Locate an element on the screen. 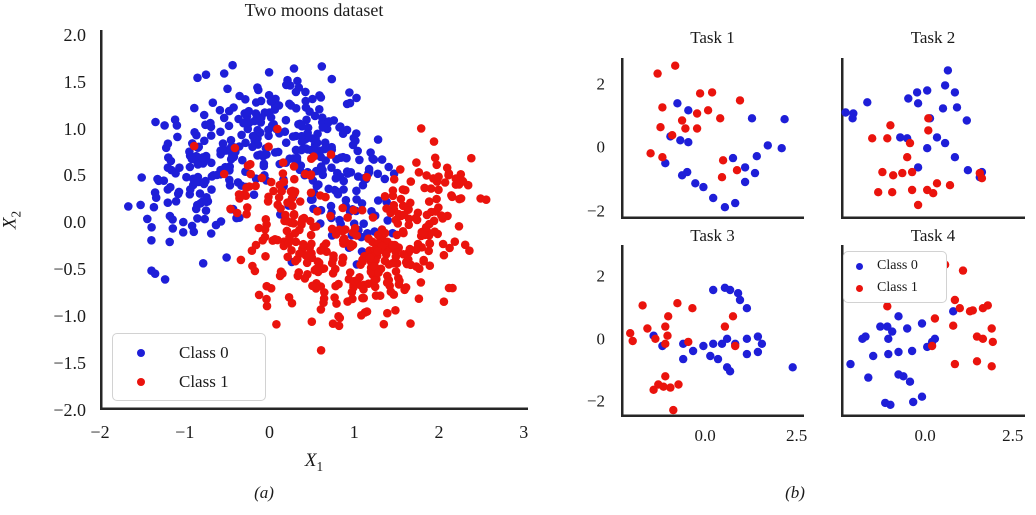  task1-scatter-plot: 2 0 −2 is located at coordinates (695, 139).